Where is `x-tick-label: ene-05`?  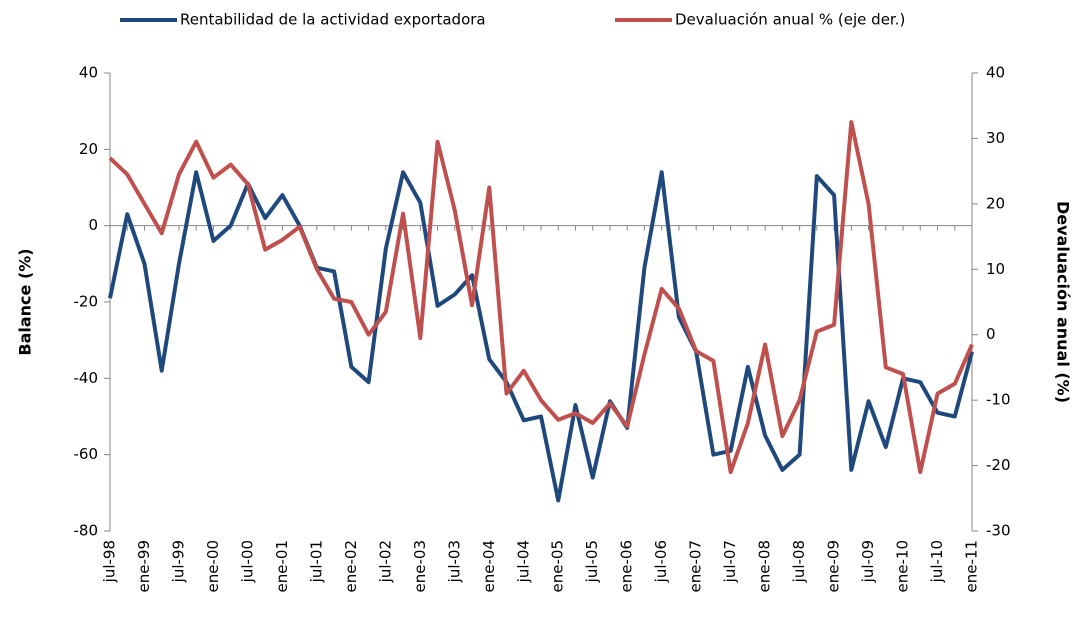 x-tick-label: ene-05 is located at coordinates (558, 566).